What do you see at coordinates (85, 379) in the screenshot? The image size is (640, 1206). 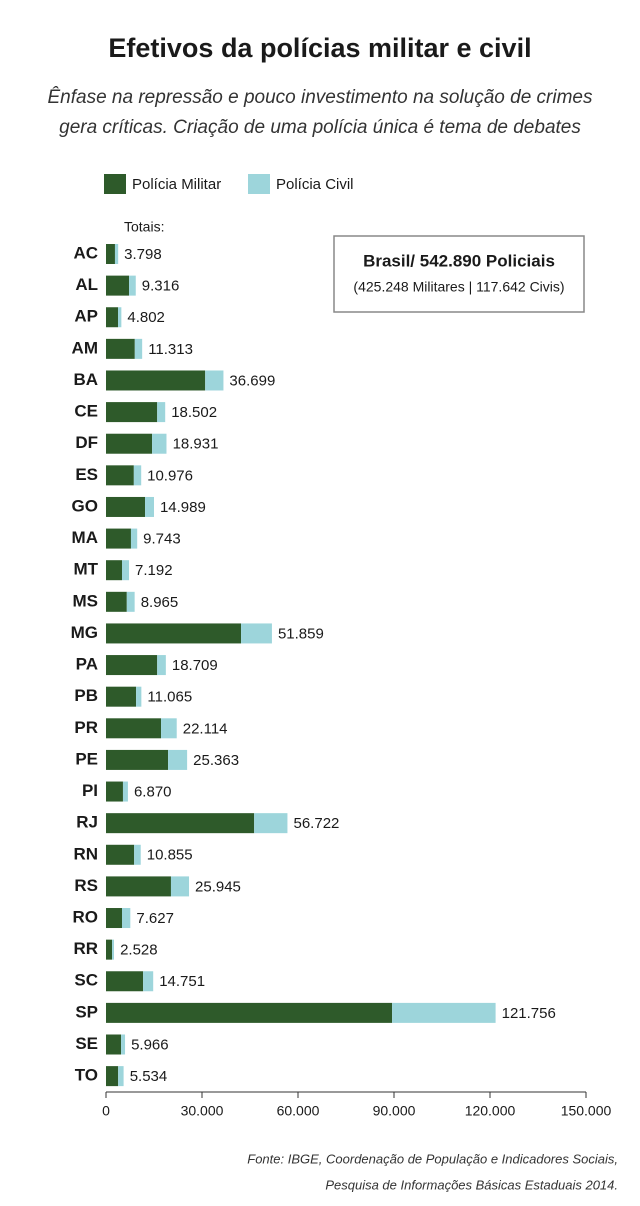 I see `y-tick-label: BA` at bounding box center [85, 379].